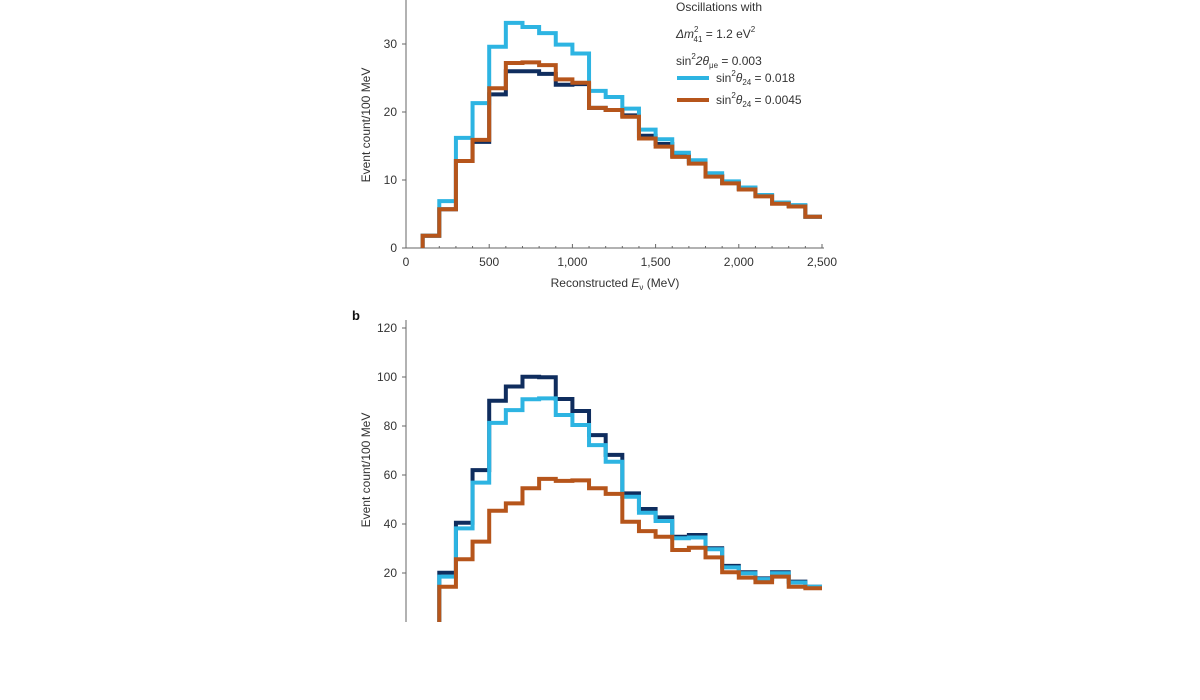 Image resolution: width=1200 pixels, height=700 pixels. Describe the element at coordinates (366, 125) in the screenshot. I see `y-axis-label-a: Event count/100 MeV` at that location.